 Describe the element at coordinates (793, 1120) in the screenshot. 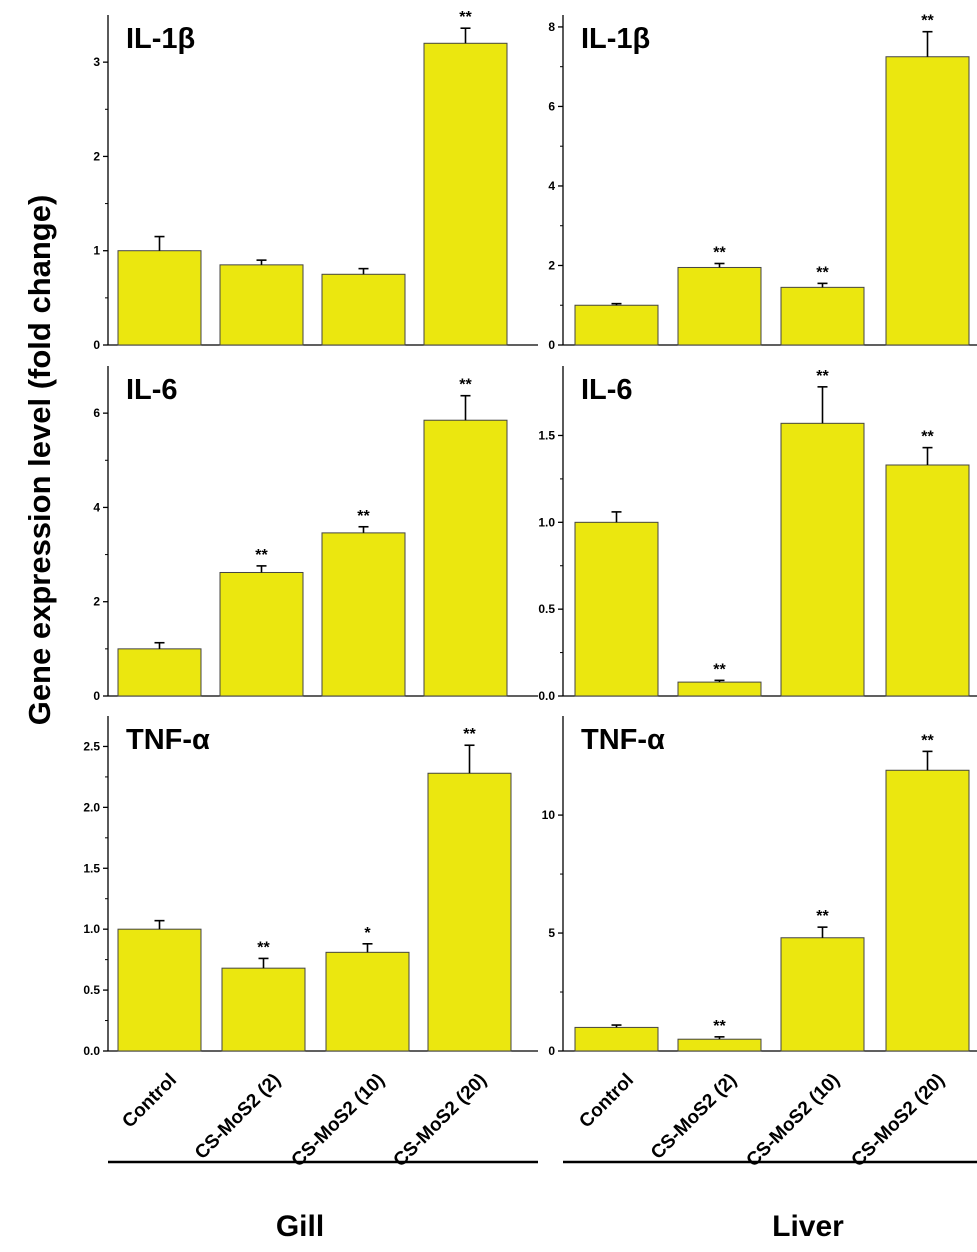

I see `category-label-liver: CS-MoS2 (10)` at that location.